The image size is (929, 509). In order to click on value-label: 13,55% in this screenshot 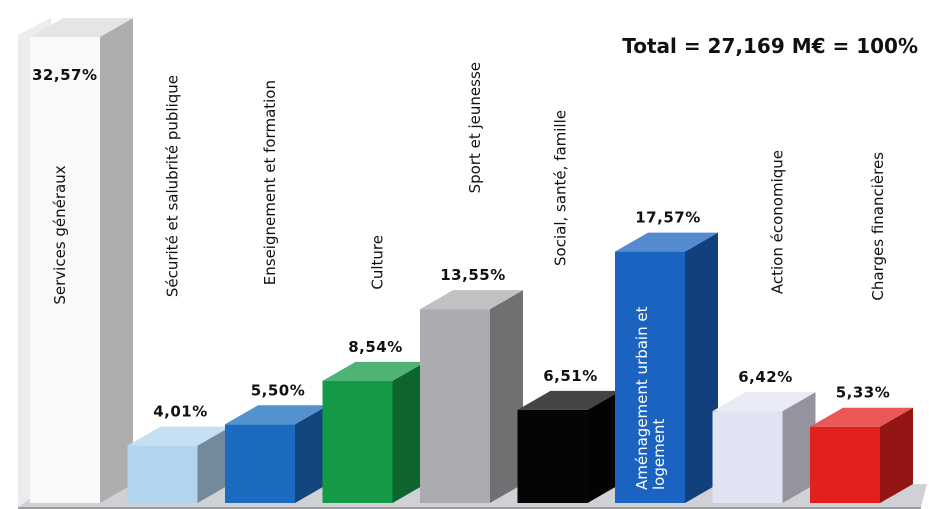, I will do `click(472, 275)`.